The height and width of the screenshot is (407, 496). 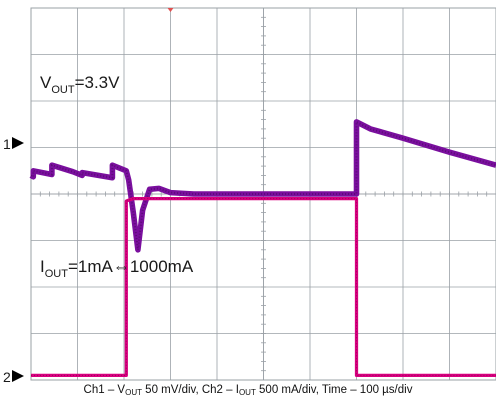 I want to click on channel-1-marker-arrow, so click(x=18, y=143).